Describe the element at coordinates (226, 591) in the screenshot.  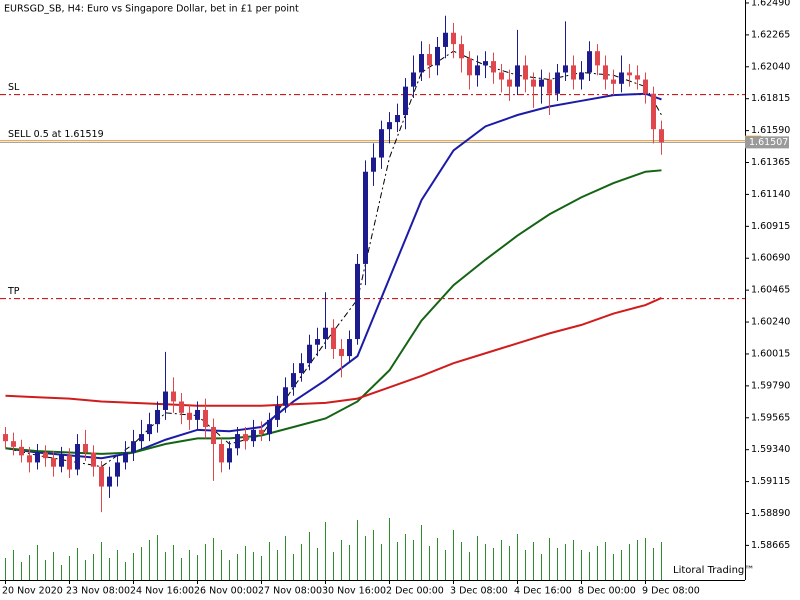
I see `x-tick-label: 26 Nov 00:00` at that location.